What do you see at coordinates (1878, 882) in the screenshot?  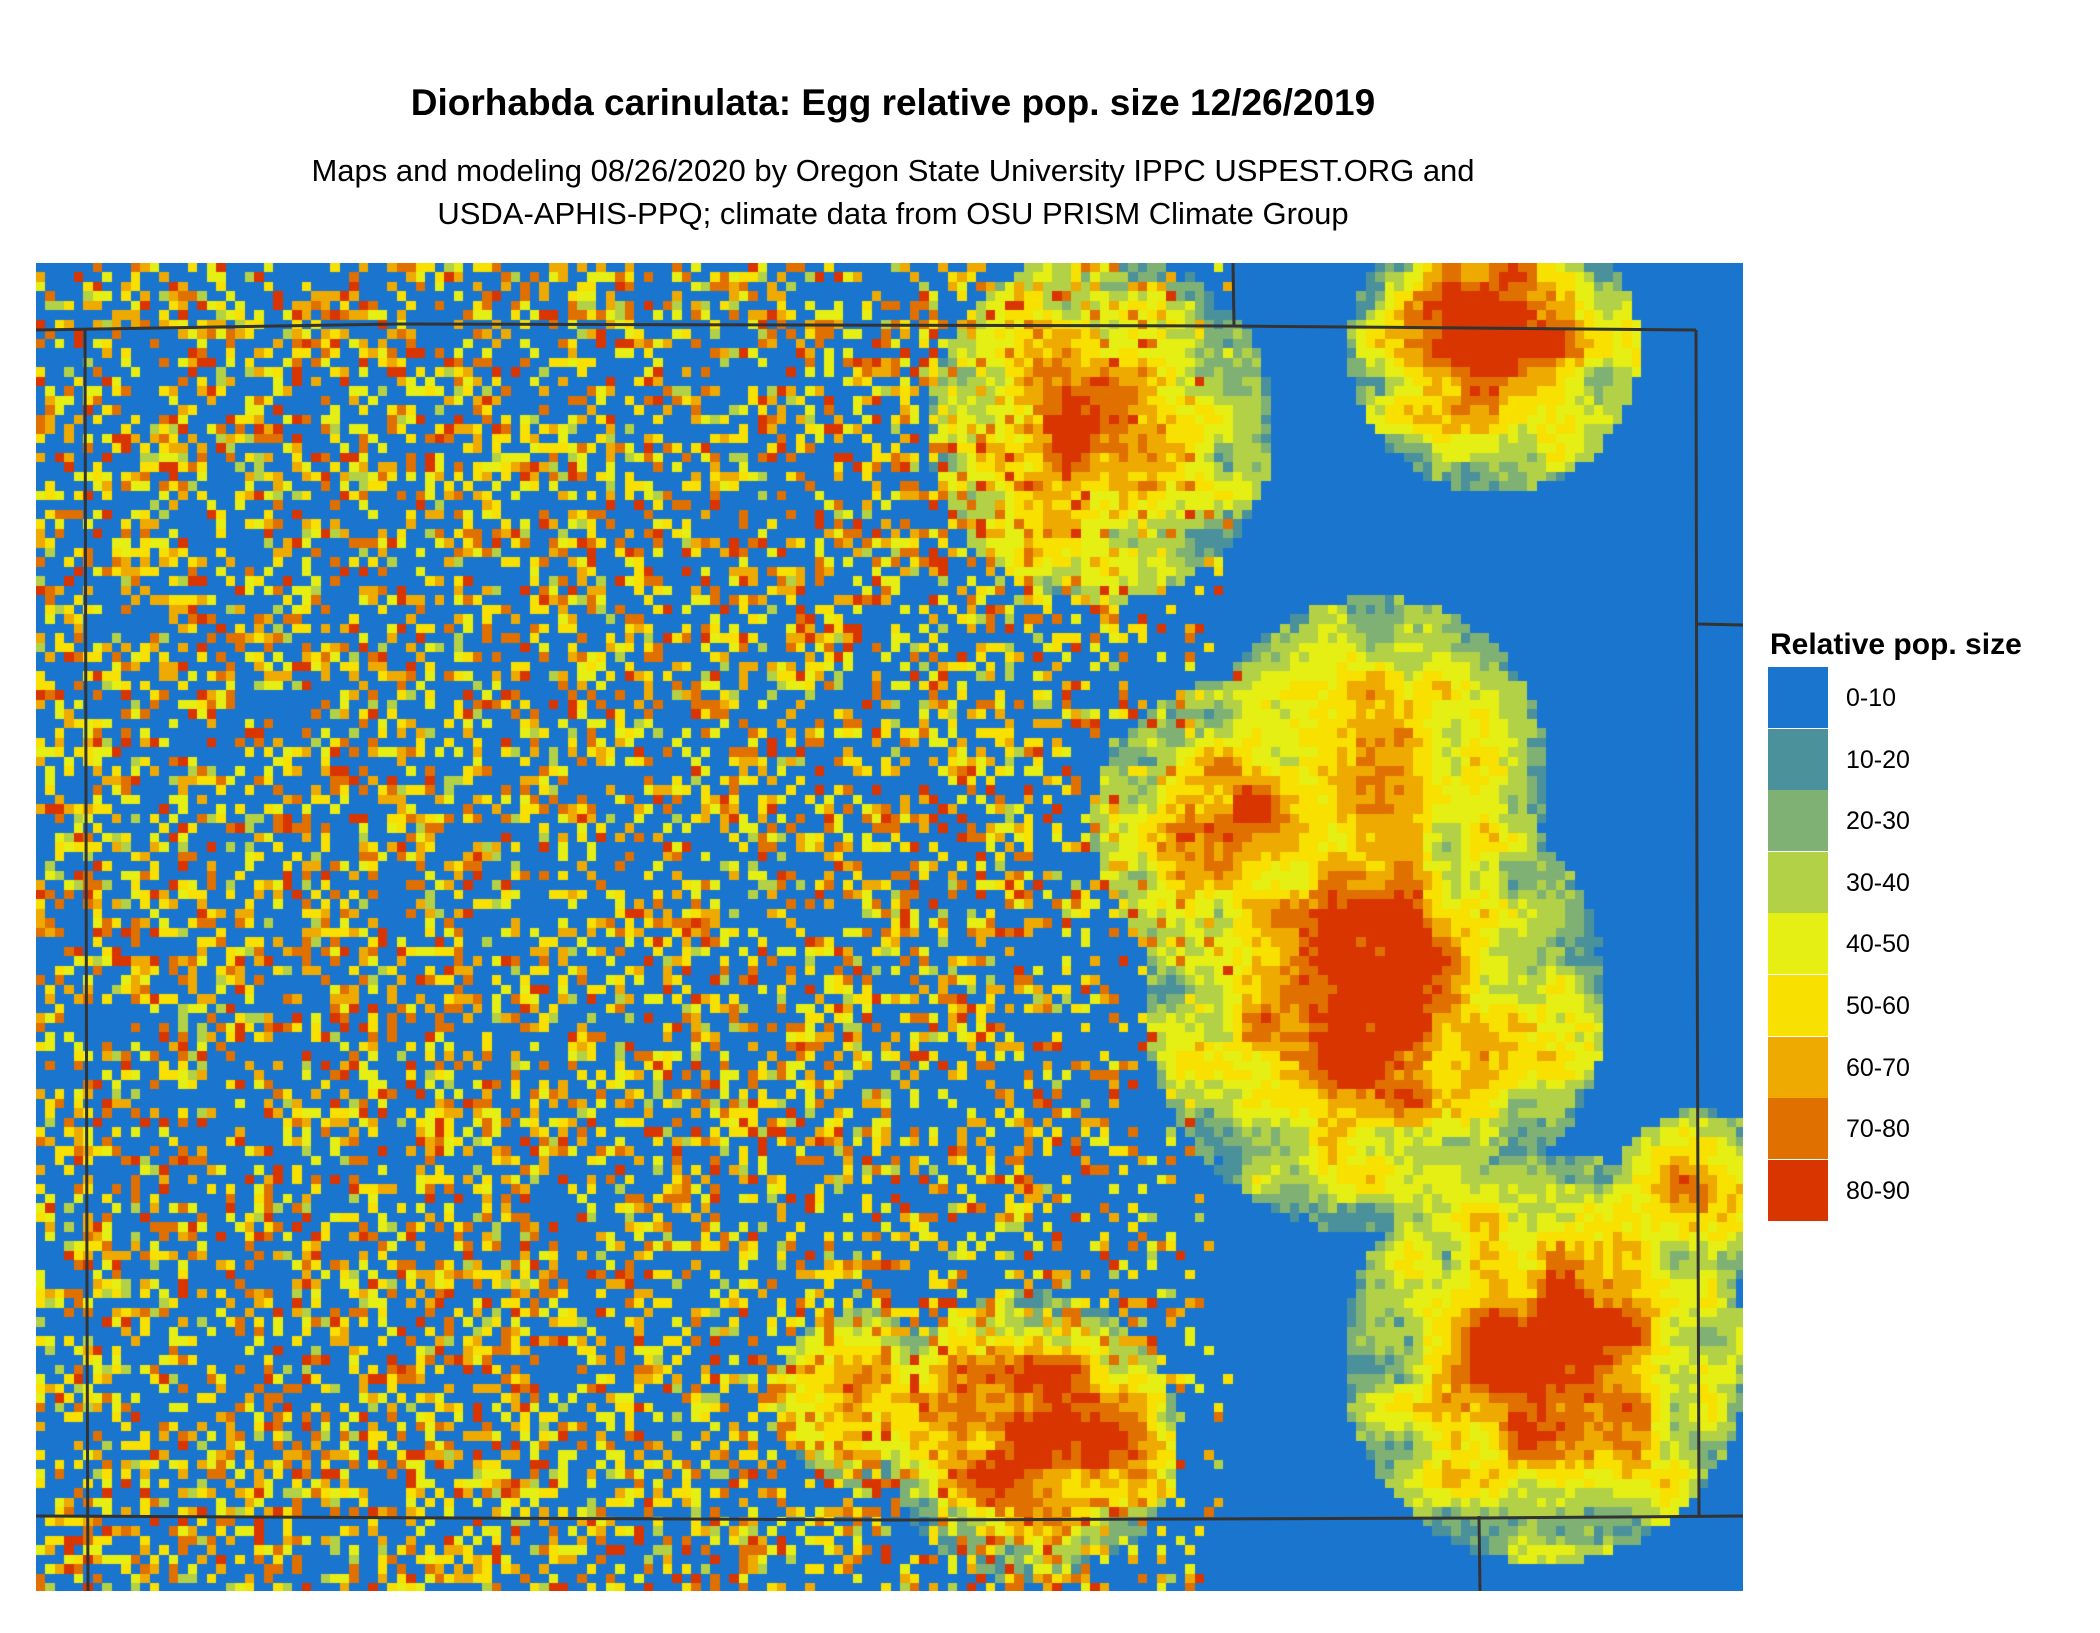 I see `legend-label: 30-40` at bounding box center [1878, 882].